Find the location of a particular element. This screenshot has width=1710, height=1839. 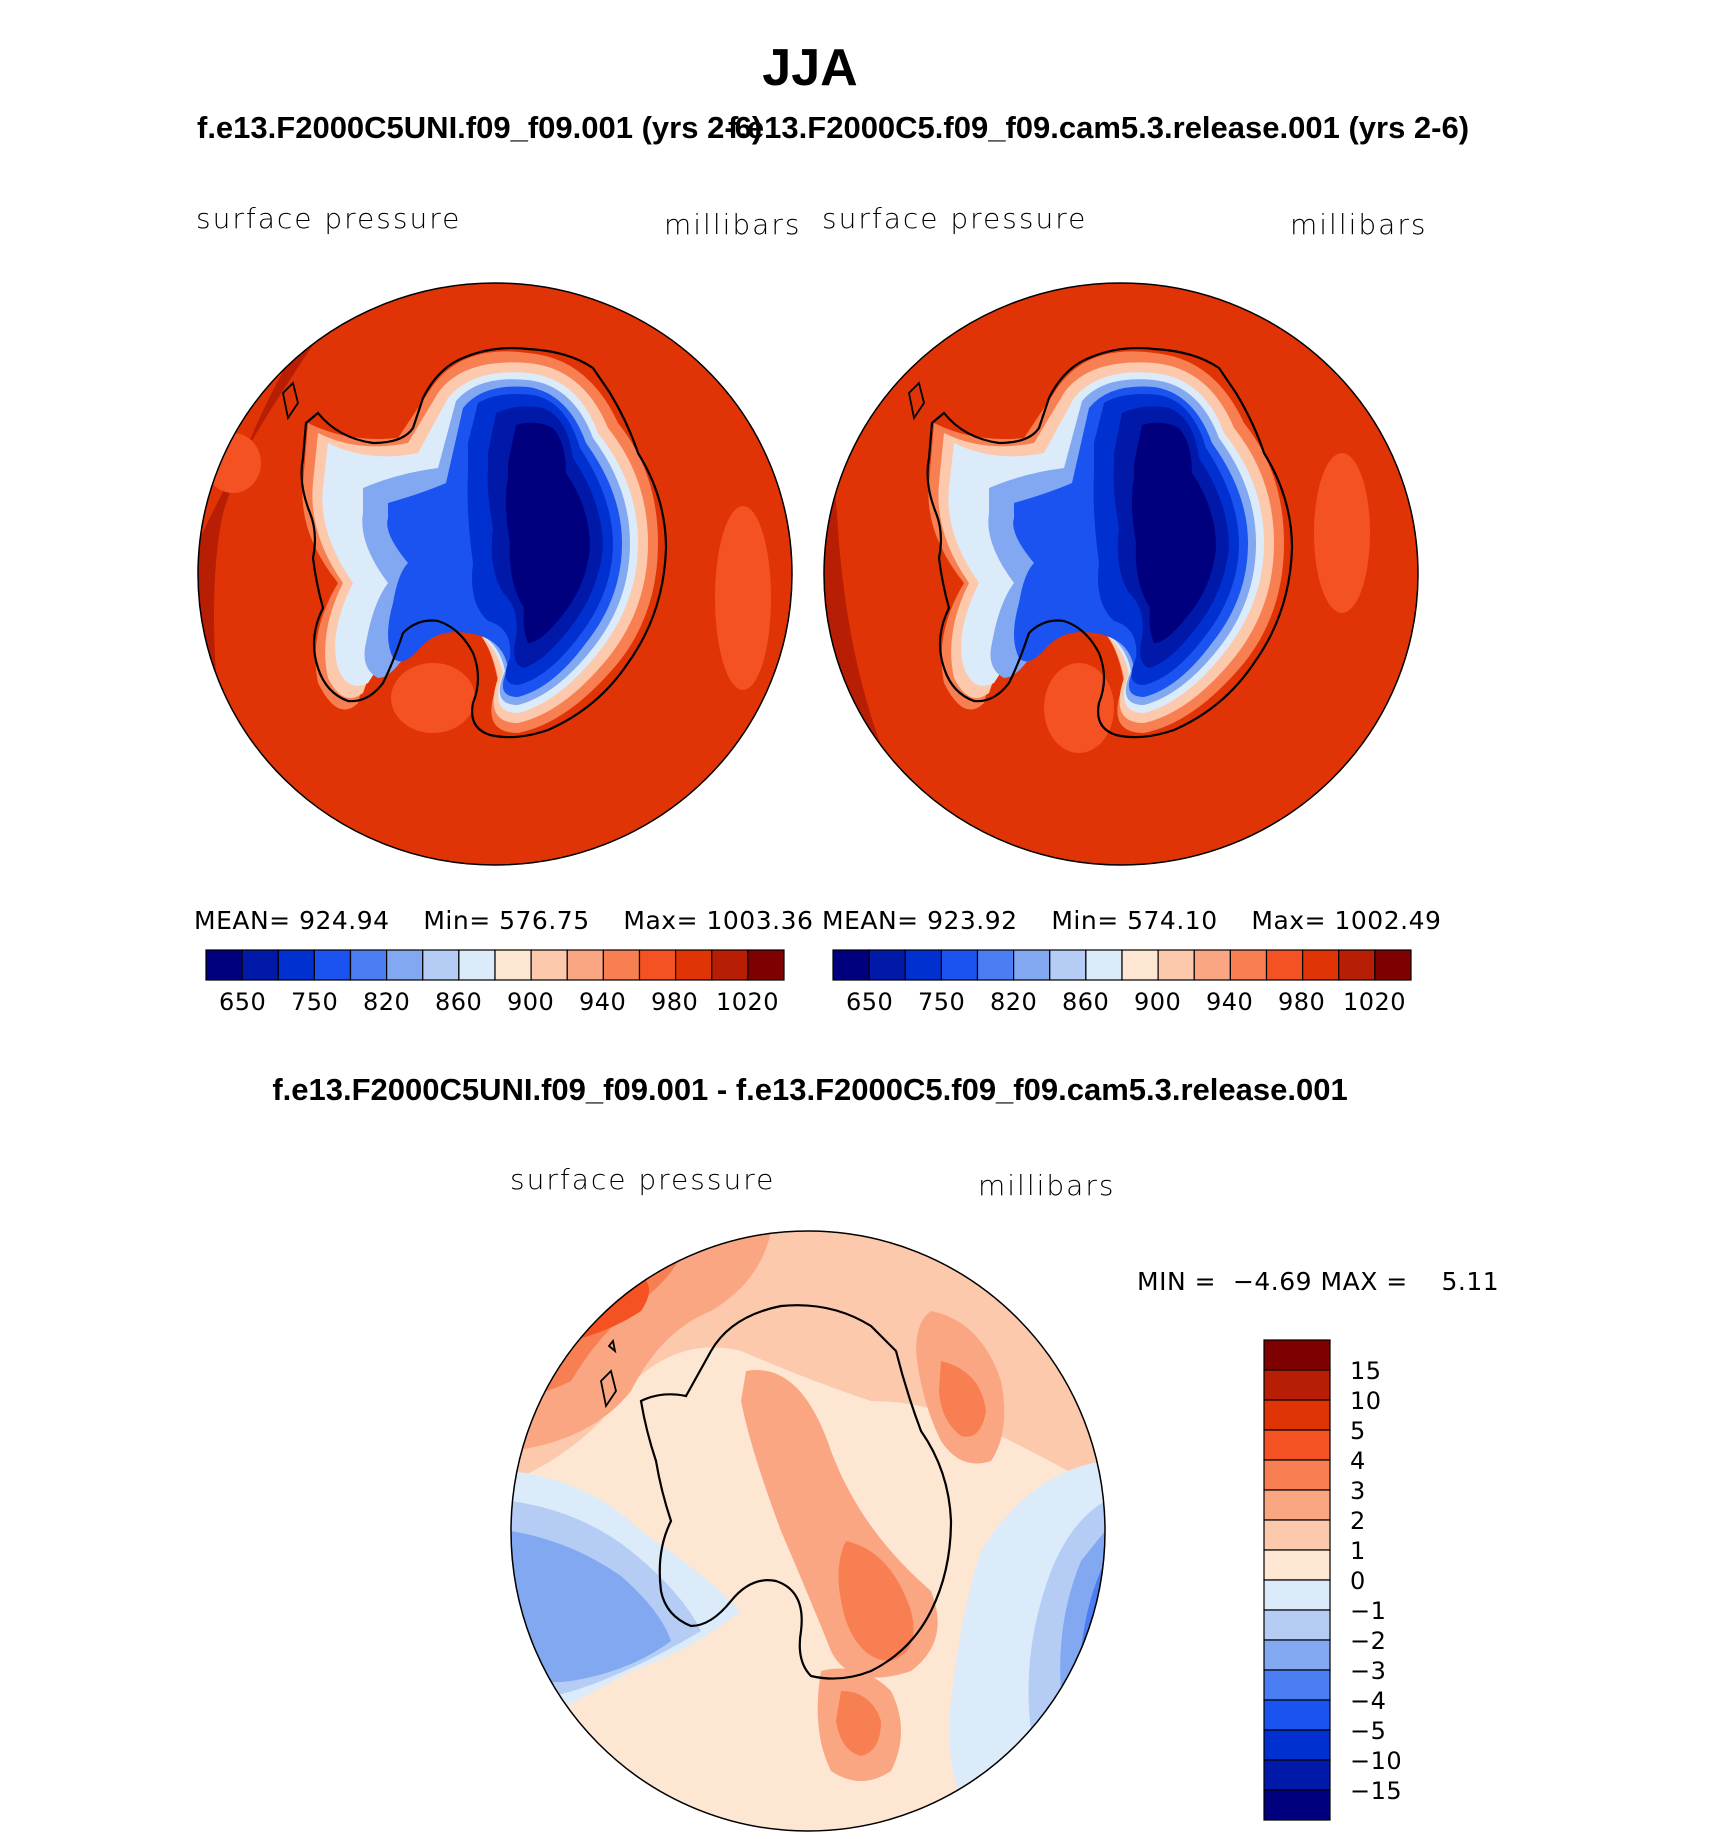

right-colorbar is located at coordinates (1122, 965).